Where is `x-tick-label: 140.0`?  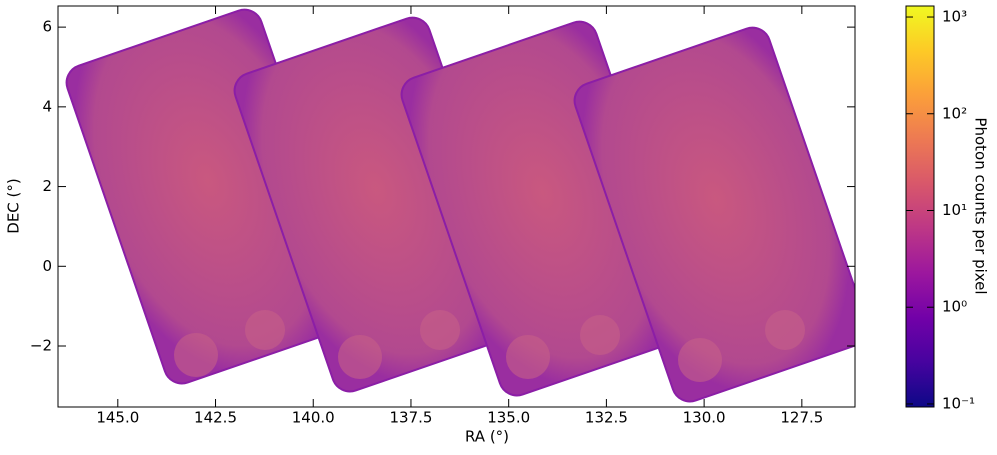 x-tick-label: 140.0 is located at coordinates (313, 418).